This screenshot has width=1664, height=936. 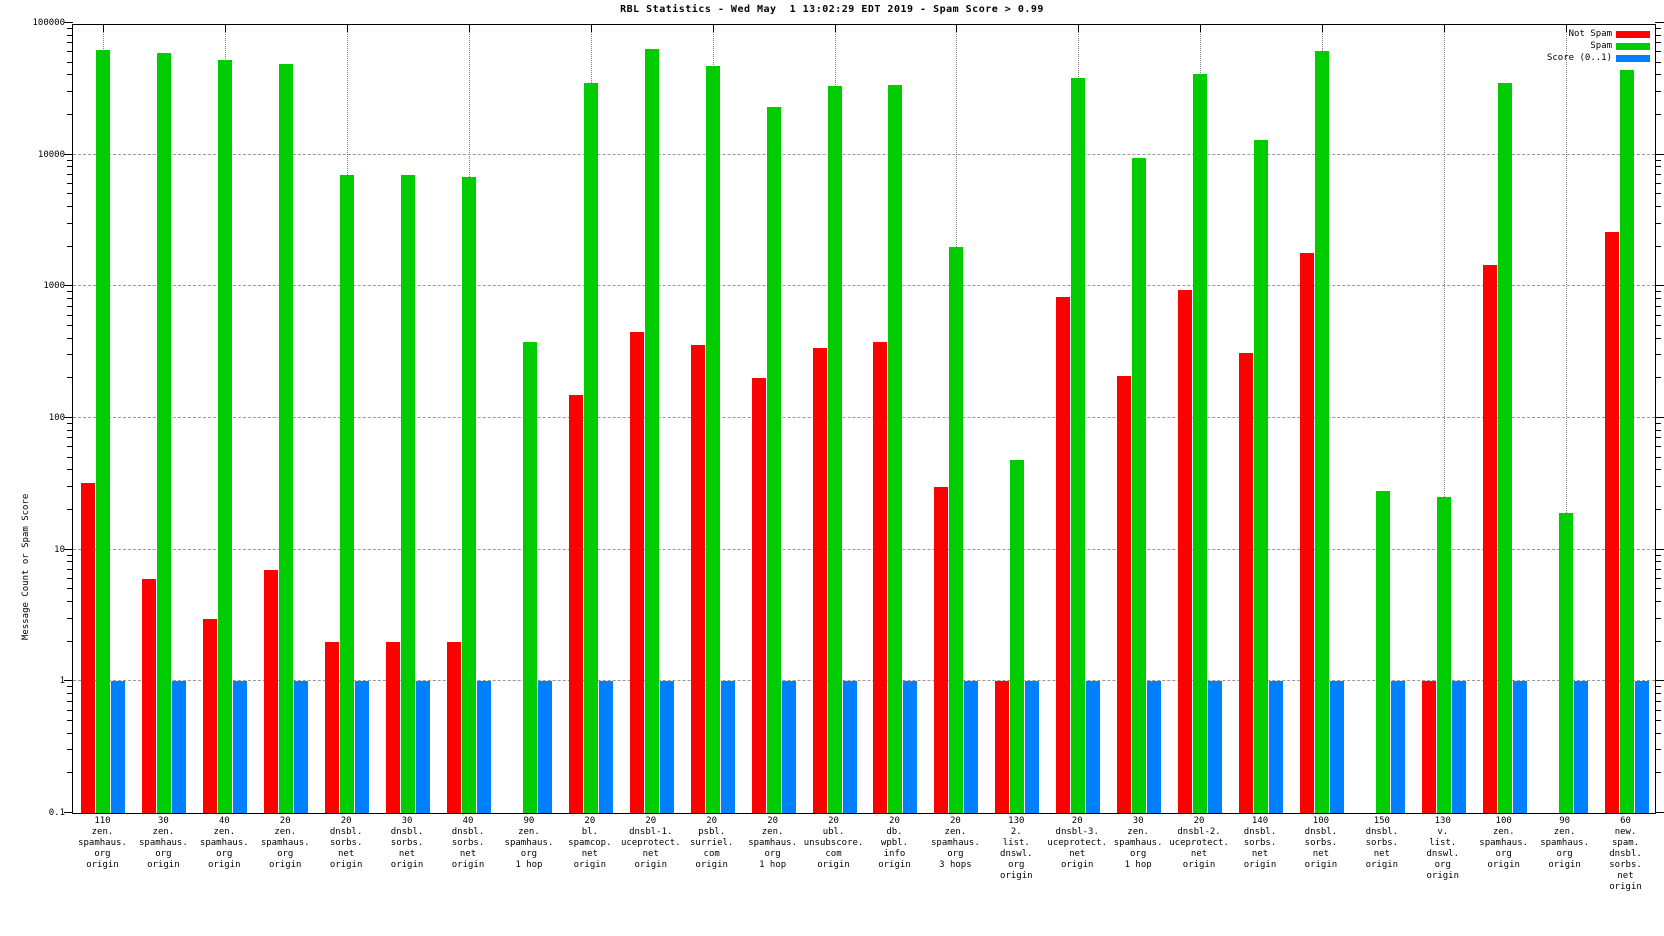 What do you see at coordinates (56, 813) in the screenshot?
I see `y-axis-tick-label: 0.1` at bounding box center [56, 813].